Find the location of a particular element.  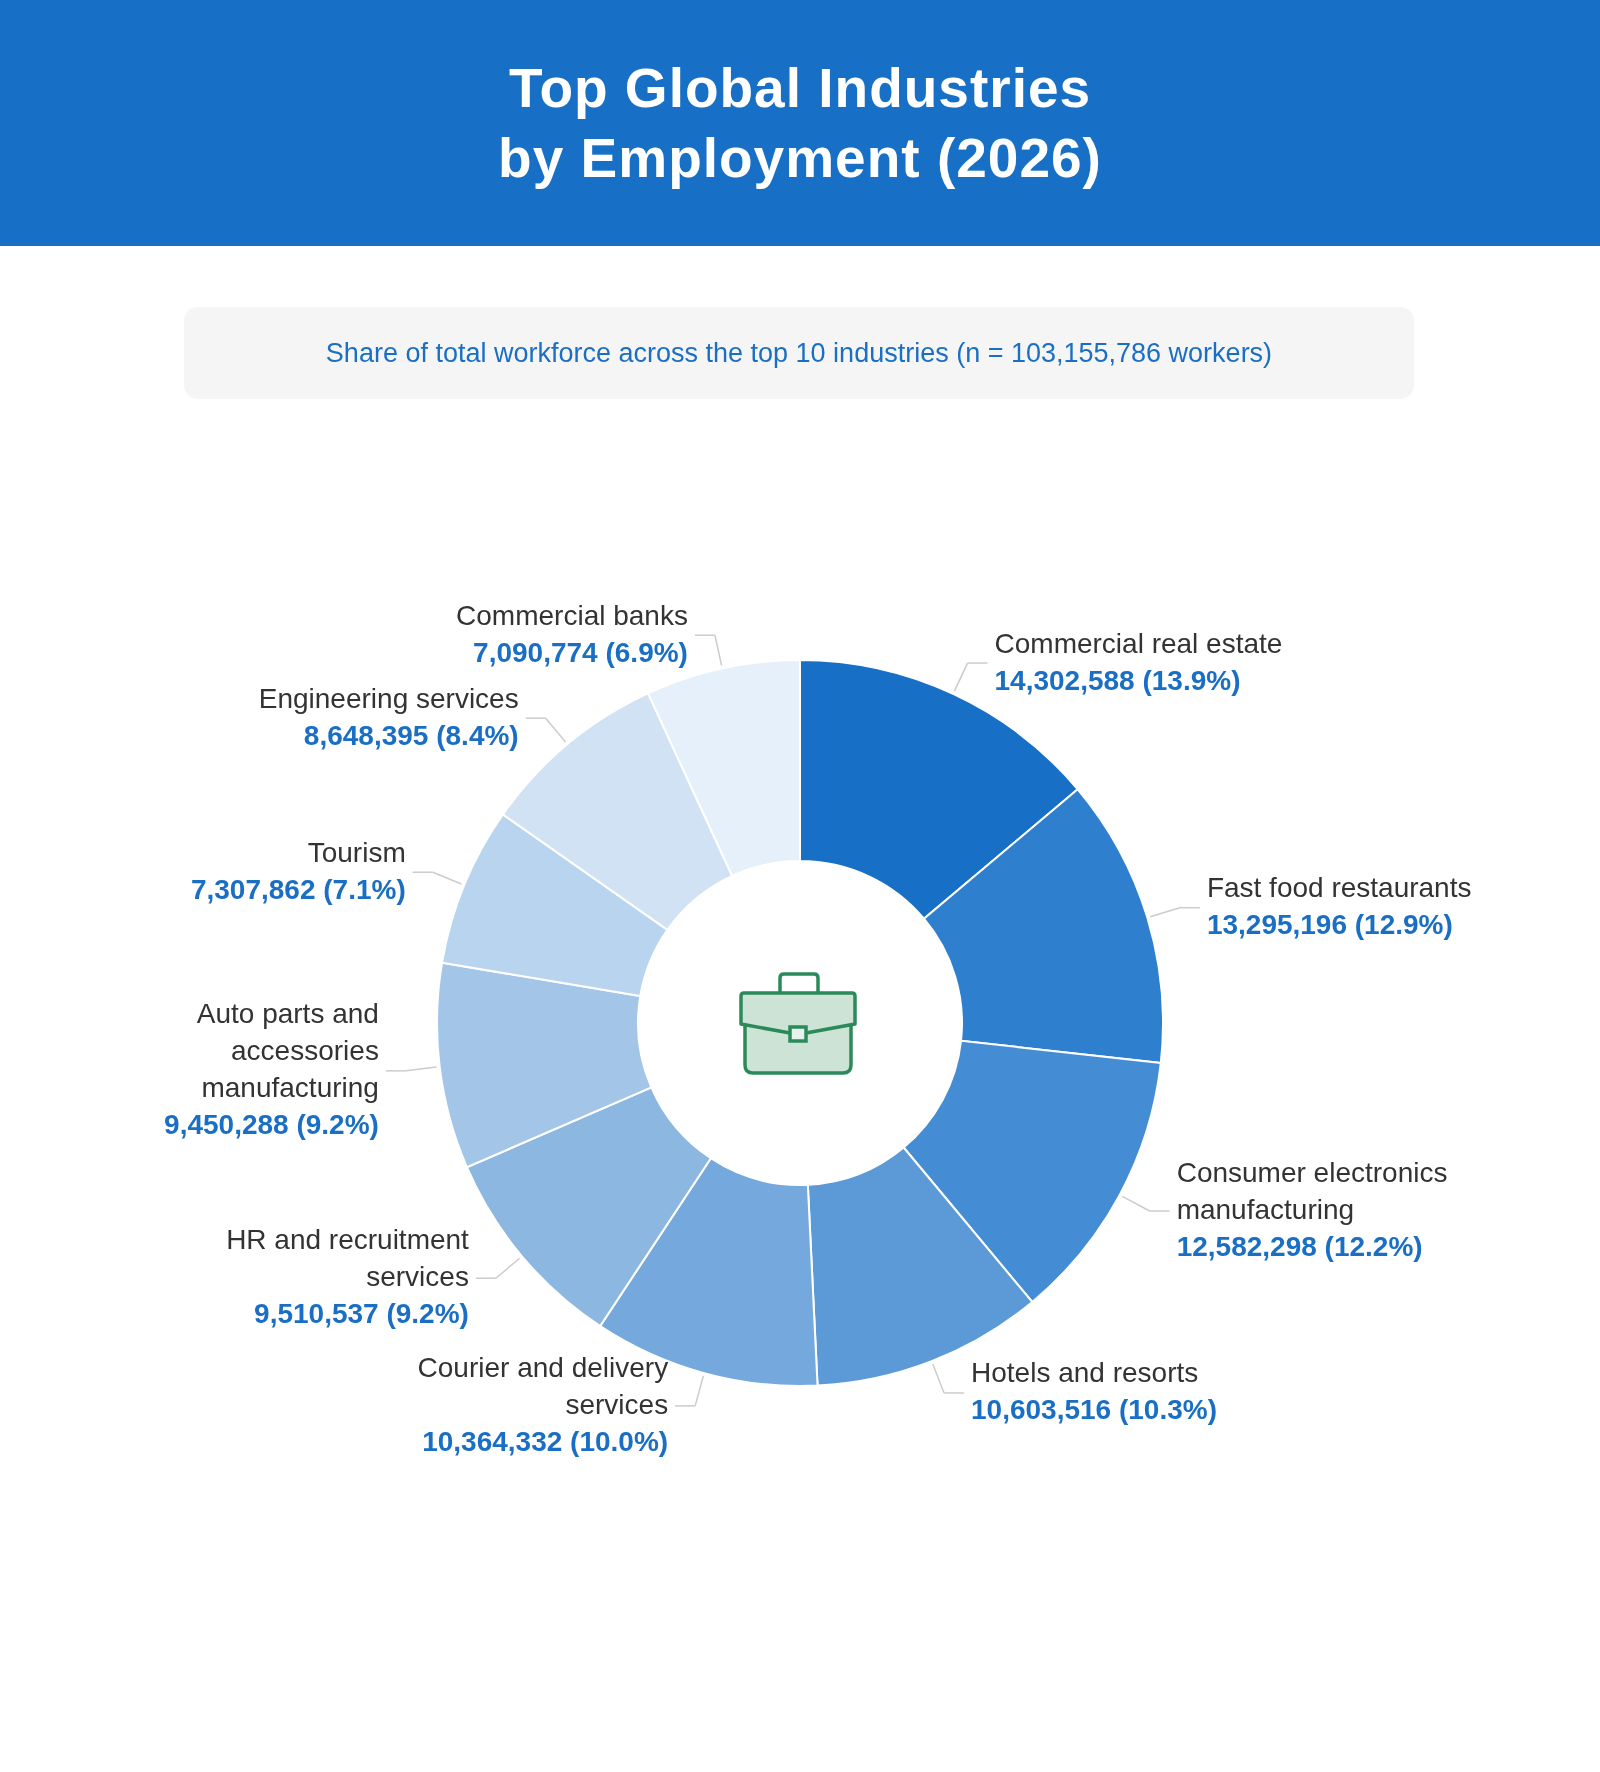

slice-label: Fast food restaurants is located at coordinates (1339, 888).